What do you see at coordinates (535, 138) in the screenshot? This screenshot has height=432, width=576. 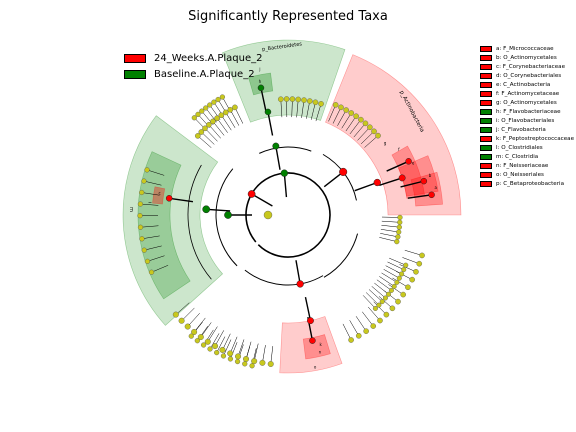 I see `taxa-key-label: k: F_Peptostreptococcaceae` at bounding box center [535, 138].